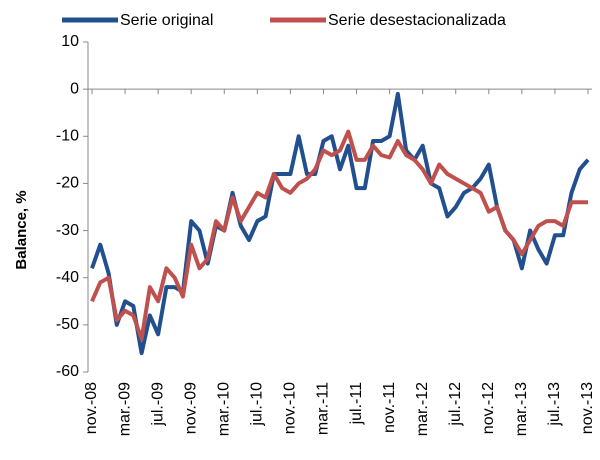 The image size is (600, 460). I want to click on x-tick-label: mar.-09, so click(124, 409).